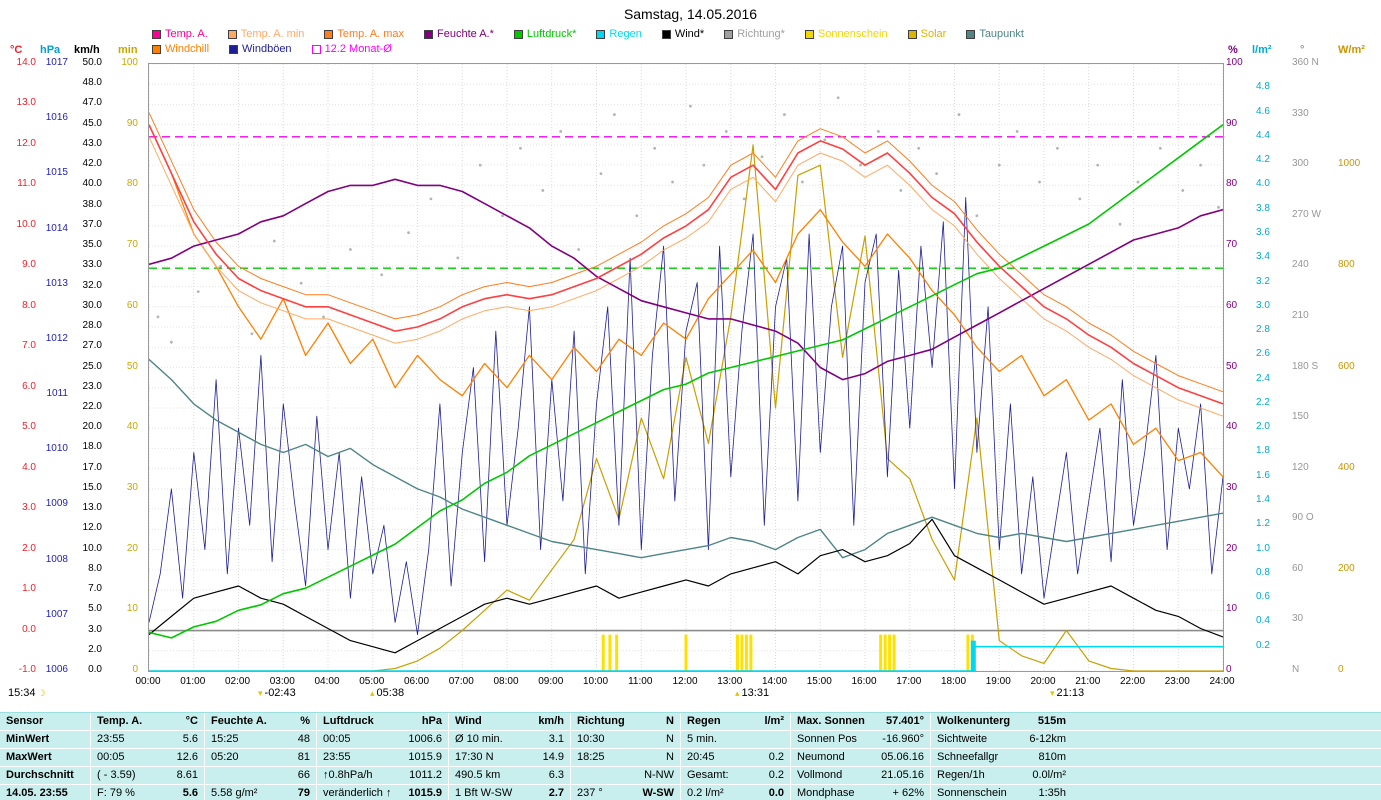 This screenshot has width=1381, height=800. What do you see at coordinates (1300, 164) in the screenshot?
I see `direction-axis-deg-tick: 300` at bounding box center [1300, 164].